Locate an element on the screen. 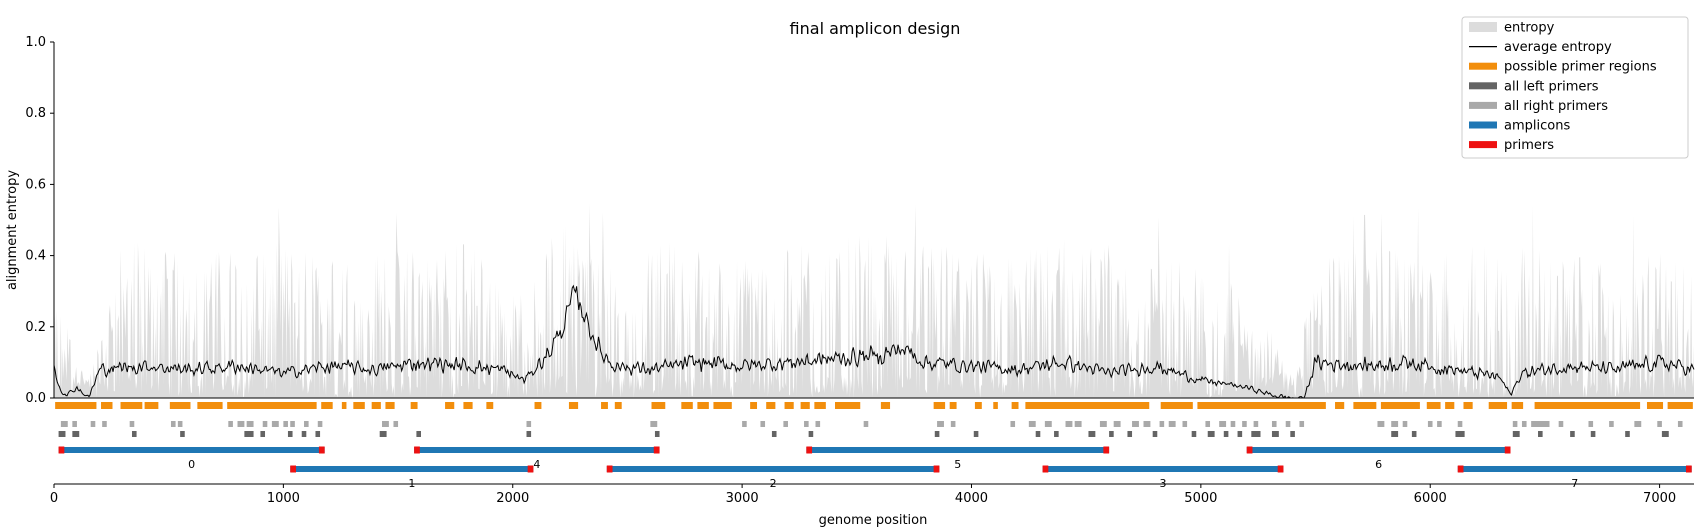 The height and width of the screenshot is (528, 1702). chart-title: final amplicon design is located at coordinates (875, 28).